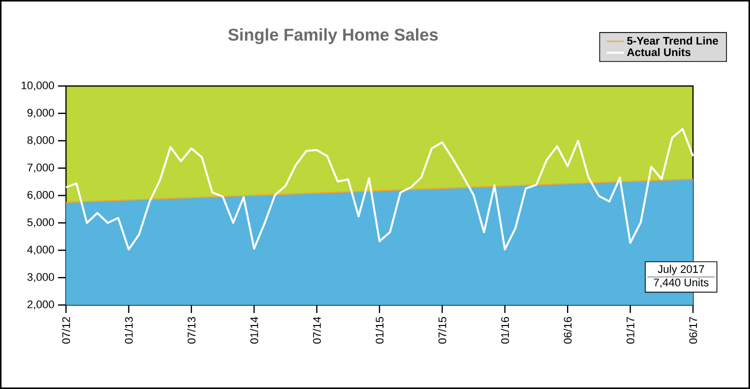 The height and width of the screenshot is (389, 750). I want to click on y-tick-label: 10,000, so click(38, 86).